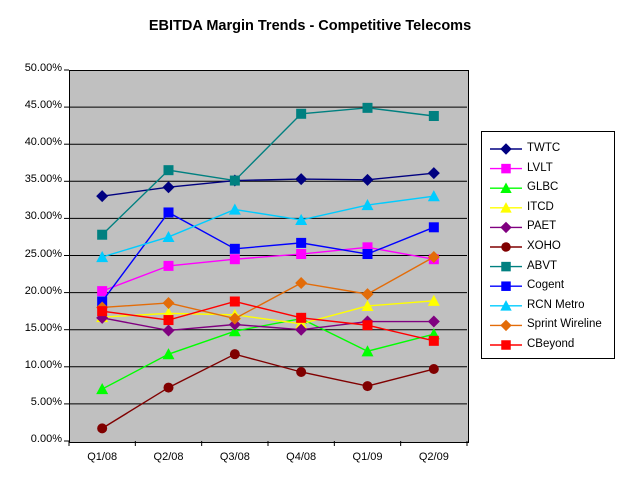 This screenshot has height=478, width=620. Describe the element at coordinates (102, 457) in the screenshot. I see `x-axis-tick-label: Q1/08` at that location.